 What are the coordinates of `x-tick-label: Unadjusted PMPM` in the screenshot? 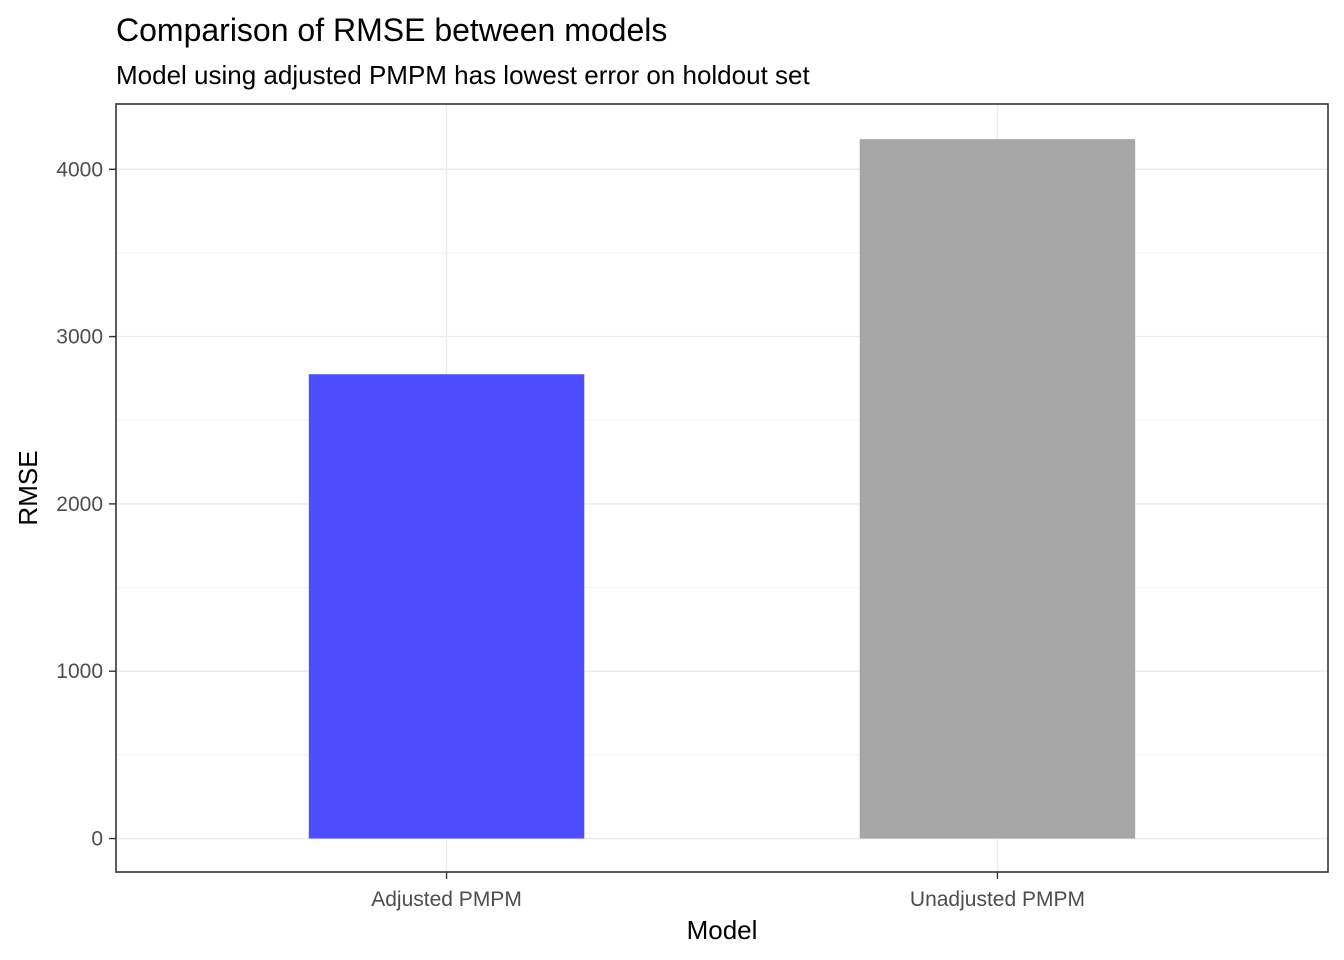 It's located at (997, 899).